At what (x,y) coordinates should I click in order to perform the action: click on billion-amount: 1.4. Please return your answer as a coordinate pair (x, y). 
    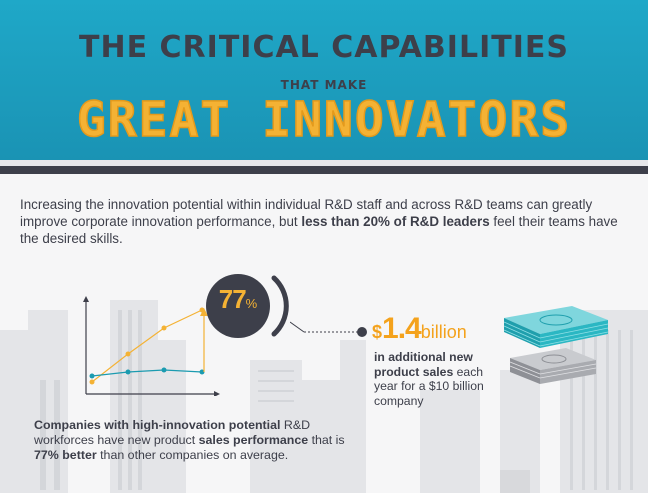
    Looking at the image, I should click on (402, 328).